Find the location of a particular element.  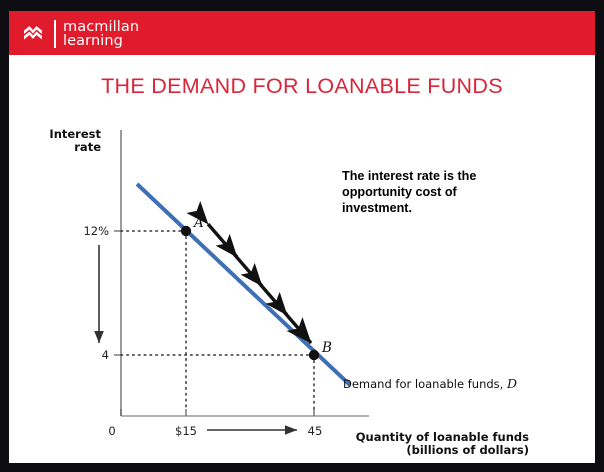

x-tick-label-origin: 0 is located at coordinates (111, 431).